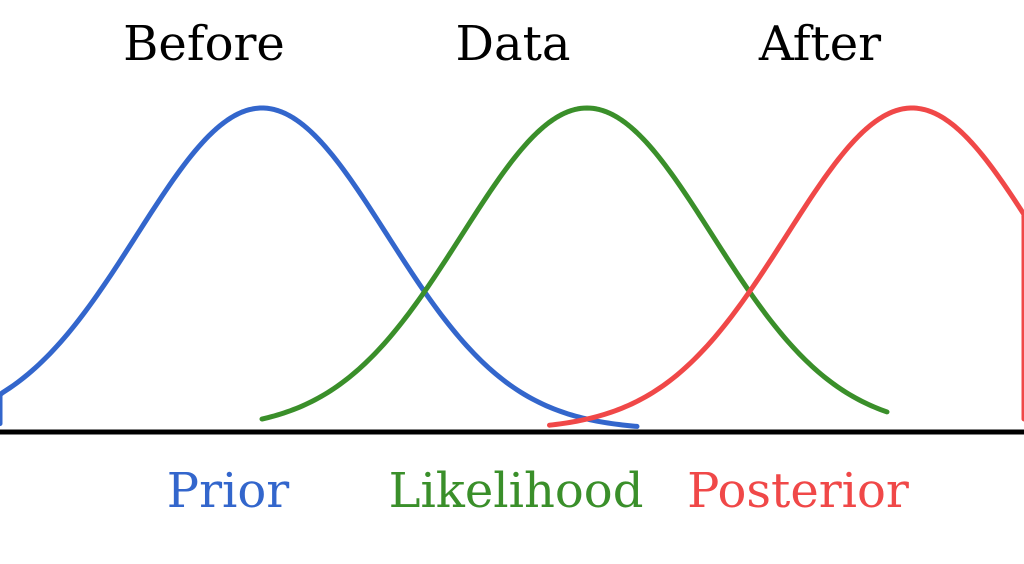  Describe the element at coordinates (228, 491) in the screenshot. I see `prior-label: Prior` at that location.